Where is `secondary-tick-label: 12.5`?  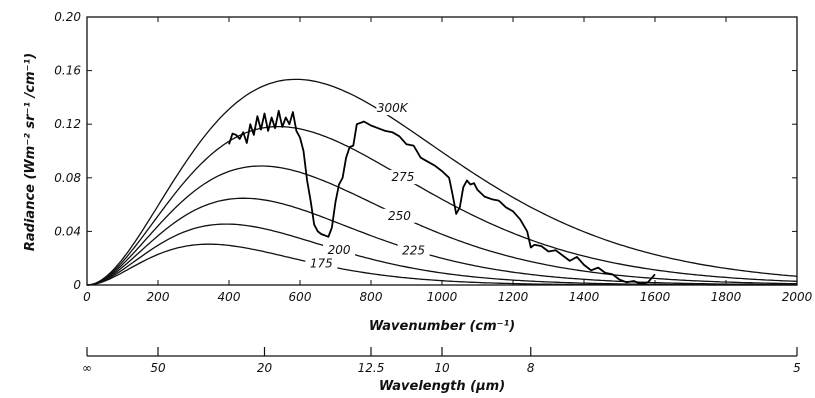 secondary-tick-label: 12.5 is located at coordinates (371, 368).